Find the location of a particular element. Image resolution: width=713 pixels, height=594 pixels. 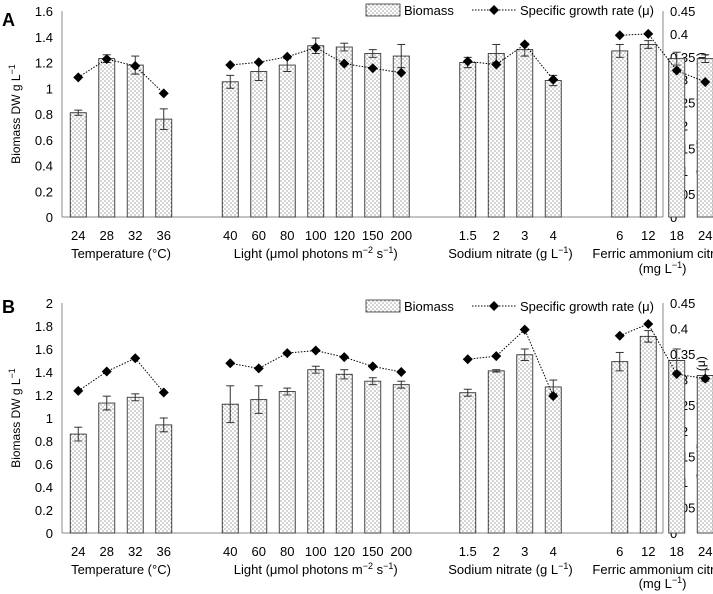

x-tick-label: 4 is located at coordinates (553, 235).